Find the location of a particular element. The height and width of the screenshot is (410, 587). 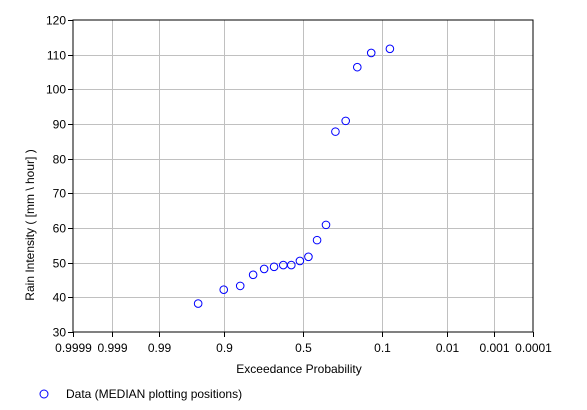

x-tick-label: 0.5 is located at coordinates (303, 348).